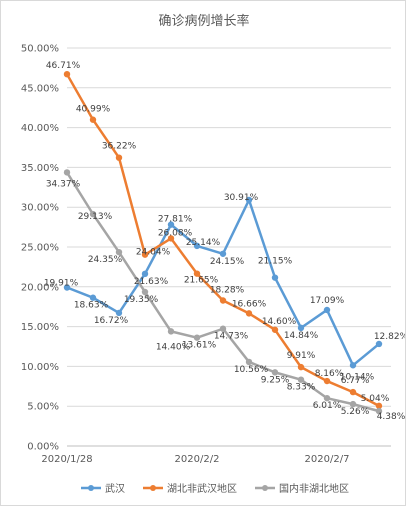  I want to click on data-label: 21.63%, so click(151, 282).